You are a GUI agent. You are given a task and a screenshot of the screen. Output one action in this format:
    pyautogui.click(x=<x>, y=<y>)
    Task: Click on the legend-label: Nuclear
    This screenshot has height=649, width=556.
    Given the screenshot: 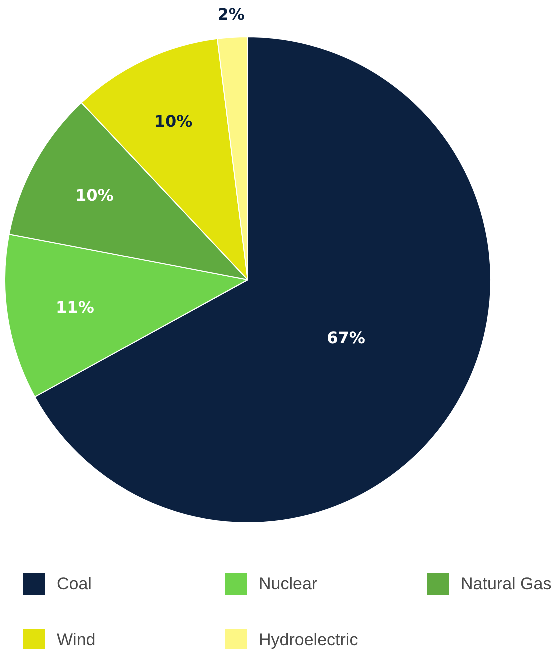 What is the action you would take?
    pyautogui.click(x=288, y=584)
    